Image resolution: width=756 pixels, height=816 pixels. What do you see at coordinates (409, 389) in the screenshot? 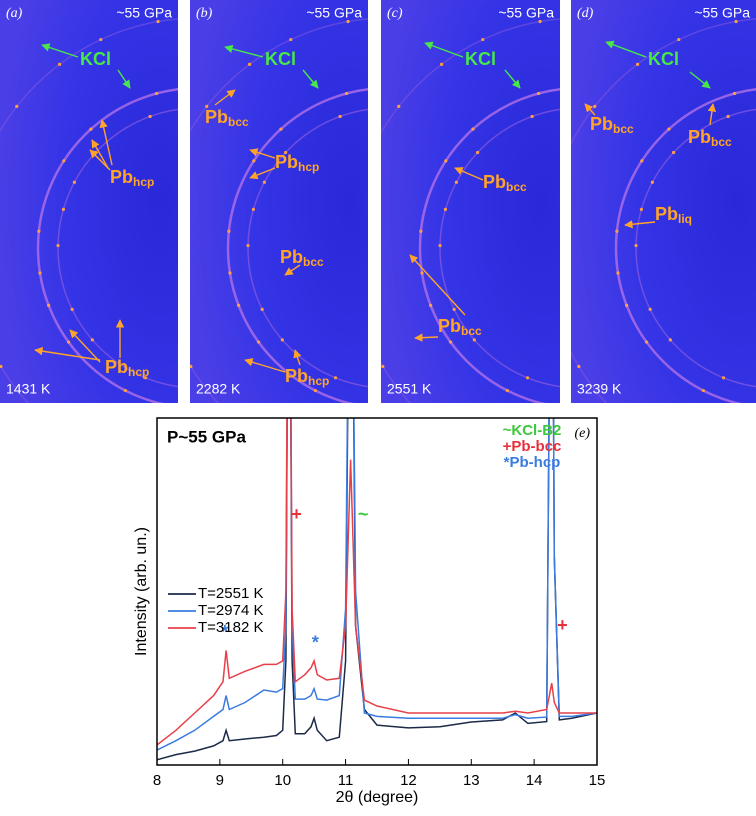
I see `temperature-label: 2551 K` at bounding box center [409, 389].